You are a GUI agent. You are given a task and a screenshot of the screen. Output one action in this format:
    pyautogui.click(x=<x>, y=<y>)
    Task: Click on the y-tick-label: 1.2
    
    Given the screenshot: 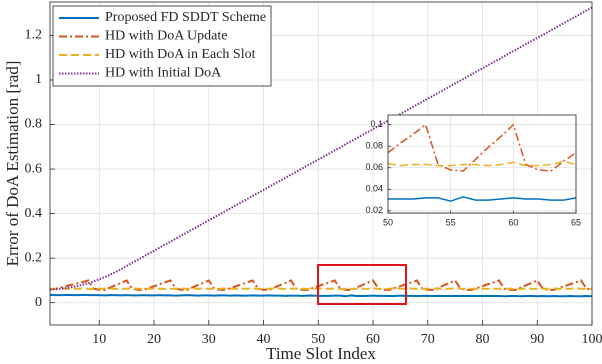 What is the action you would take?
    pyautogui.click(x=34, y=35)
    